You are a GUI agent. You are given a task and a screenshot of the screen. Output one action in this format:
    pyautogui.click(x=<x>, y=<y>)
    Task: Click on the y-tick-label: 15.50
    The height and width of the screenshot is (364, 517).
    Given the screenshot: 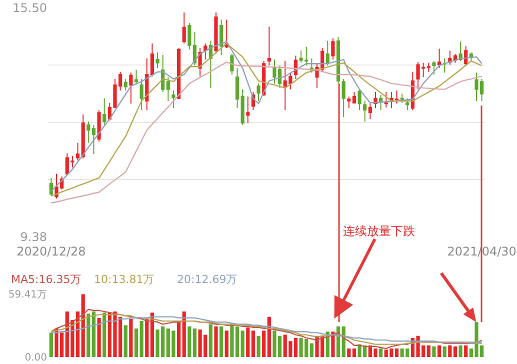 What is the action you would take?
    pyautogui.click(x=29, y=8)
    